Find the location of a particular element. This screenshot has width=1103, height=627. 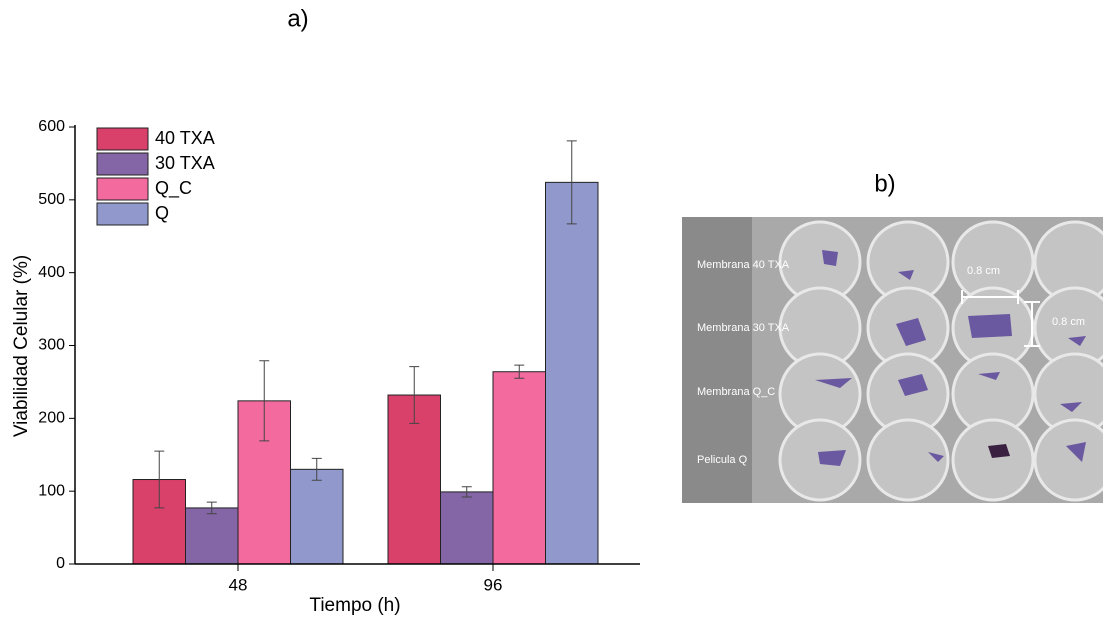

y-axis-label: Viabilidad Celular (%) is located at coordinates (21, 346).